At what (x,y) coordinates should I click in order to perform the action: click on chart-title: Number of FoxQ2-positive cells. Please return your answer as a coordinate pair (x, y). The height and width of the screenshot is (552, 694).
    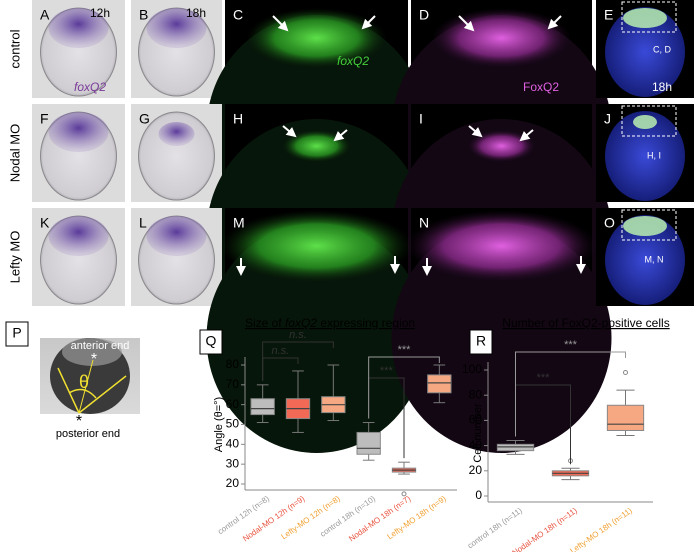
    Looking at the image, I should click on (585, 323).